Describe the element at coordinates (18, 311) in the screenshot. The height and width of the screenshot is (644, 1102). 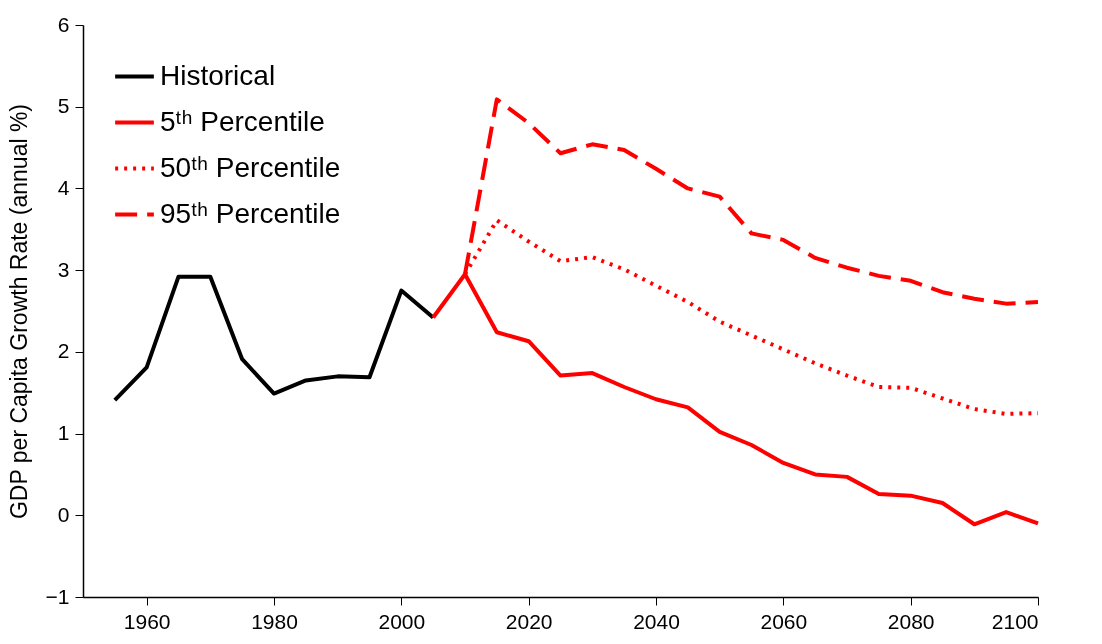
I see `y-axis-title: GDP per Capita Growth Rate (annual %)` at that location.